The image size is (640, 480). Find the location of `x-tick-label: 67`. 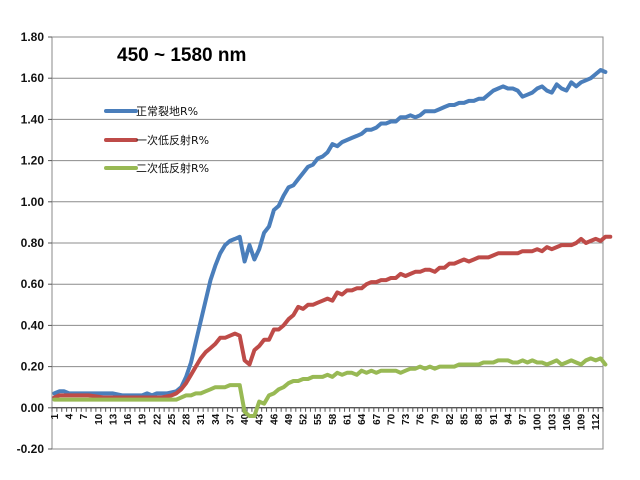

x-tick-label: 67 is located at coordinates (377, 419).